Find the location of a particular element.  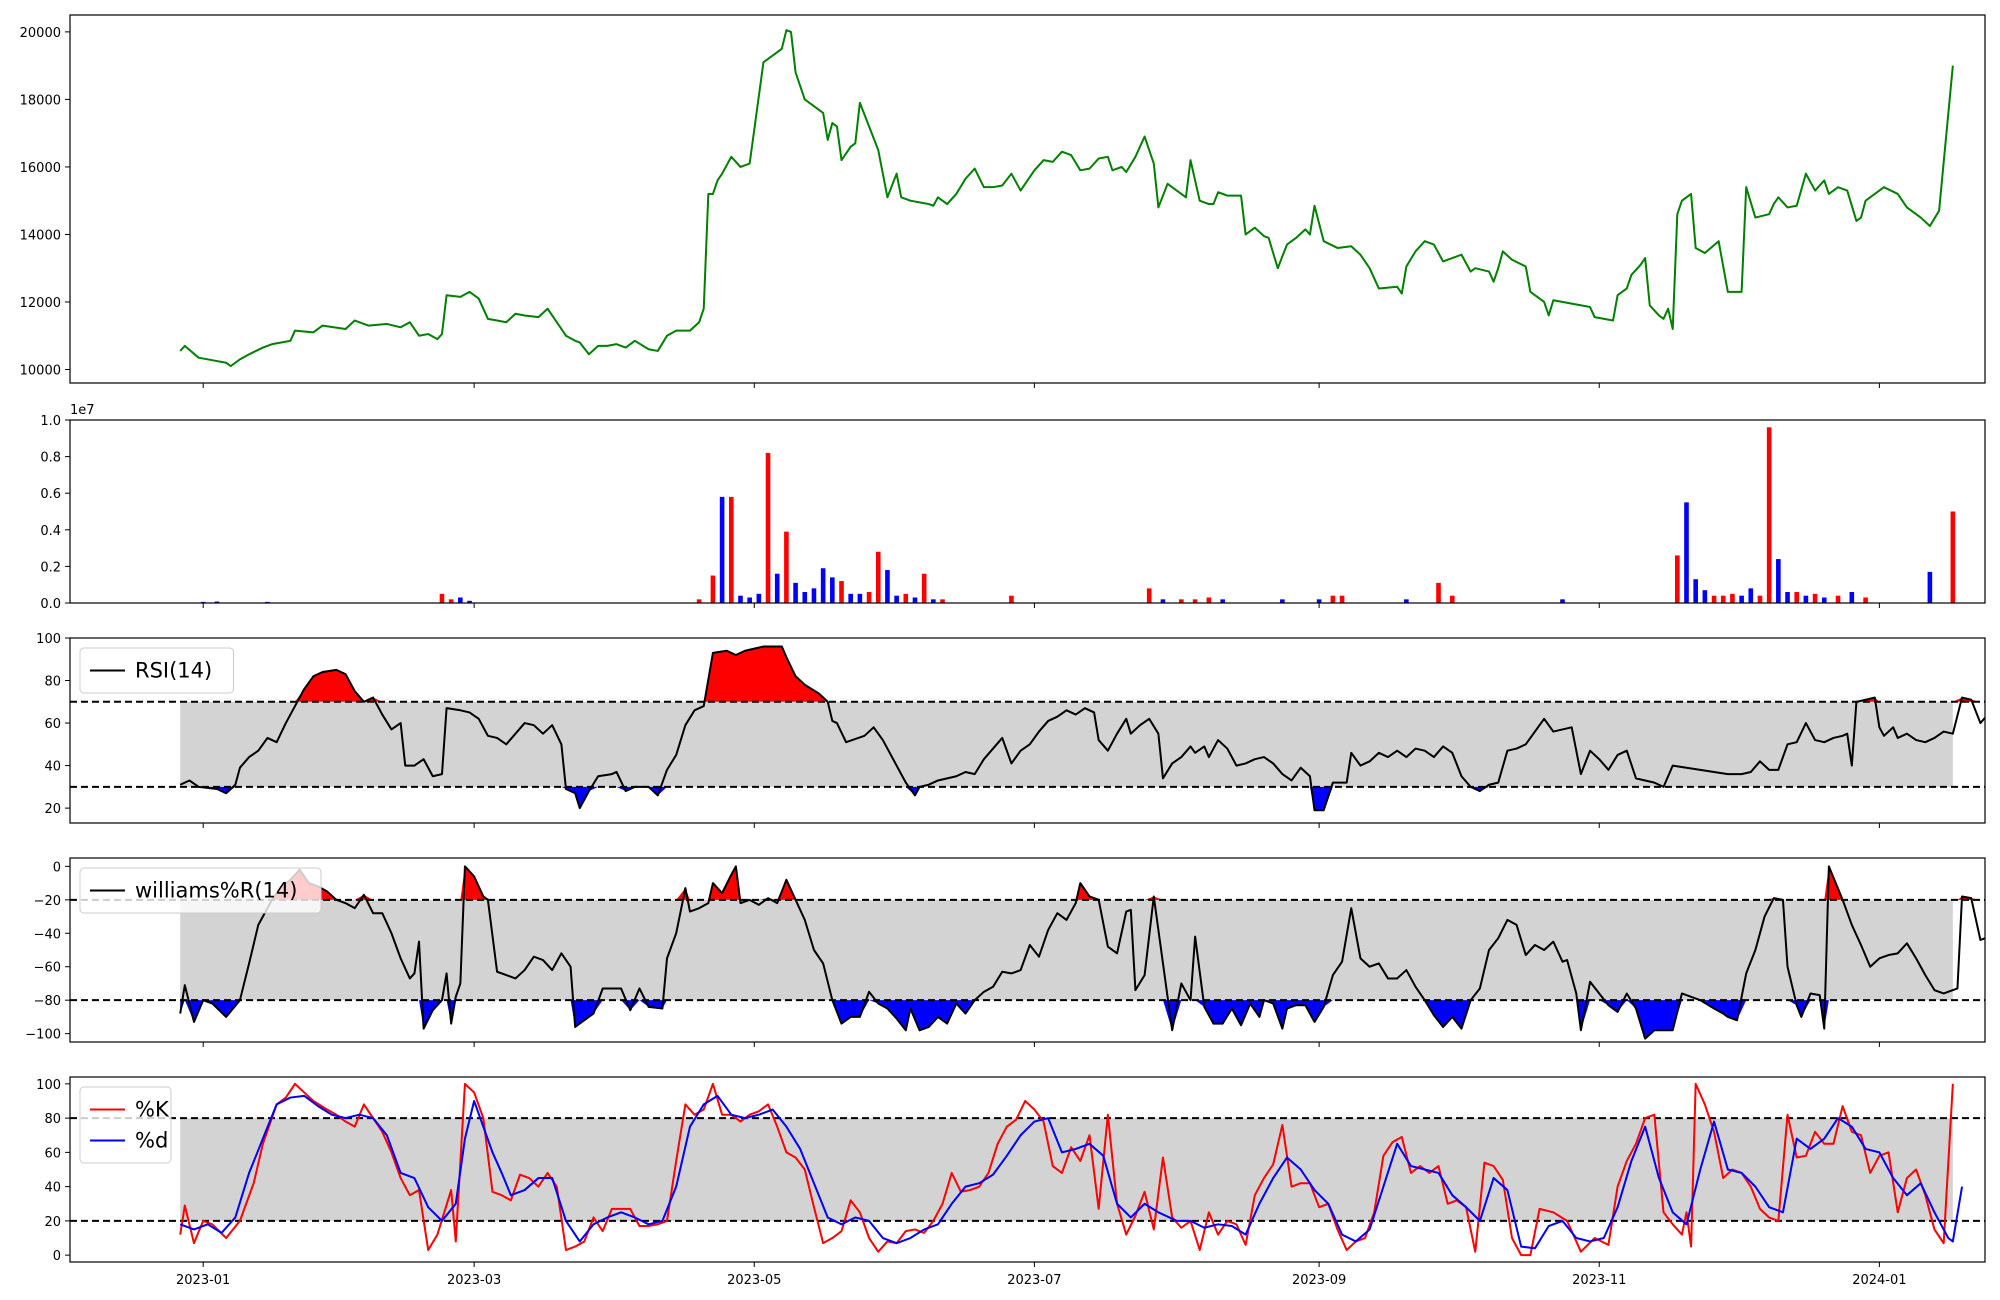

williams-legend-box is located at coordinates (200, 890).